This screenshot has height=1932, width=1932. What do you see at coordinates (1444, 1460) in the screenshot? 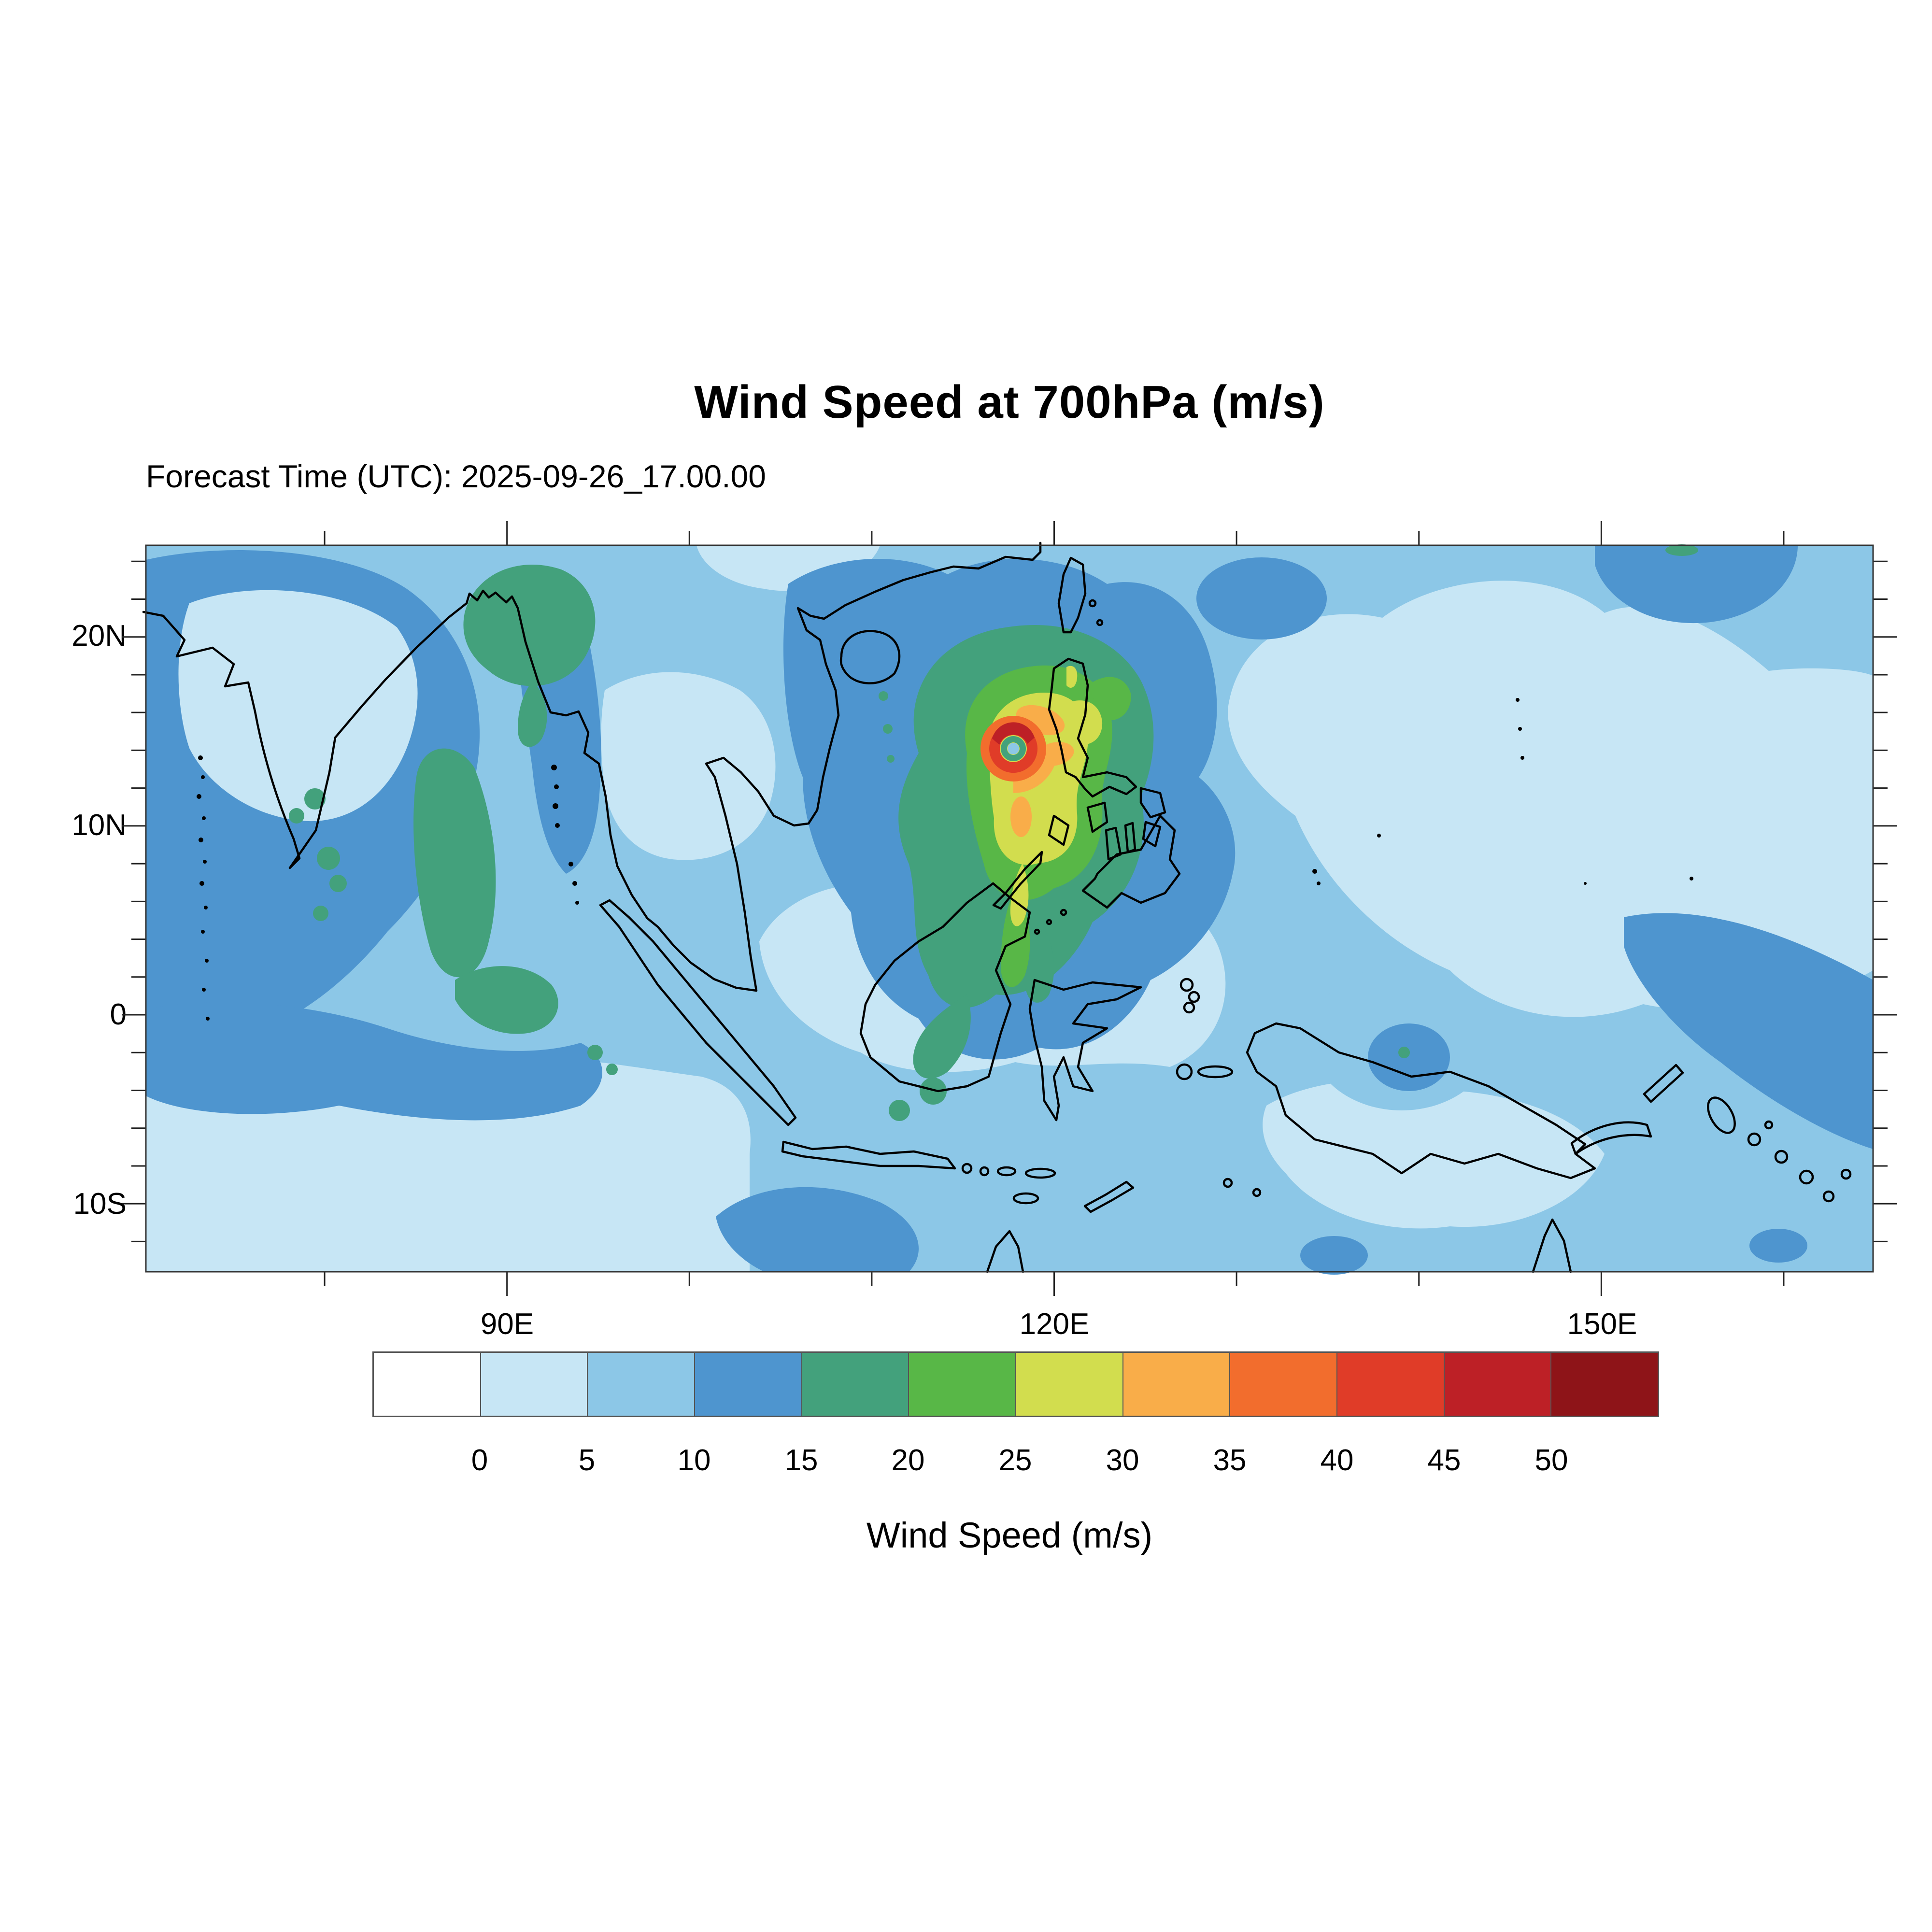
I see `colorbar-tick-45: 45` at bounding box center [1444, 1460].